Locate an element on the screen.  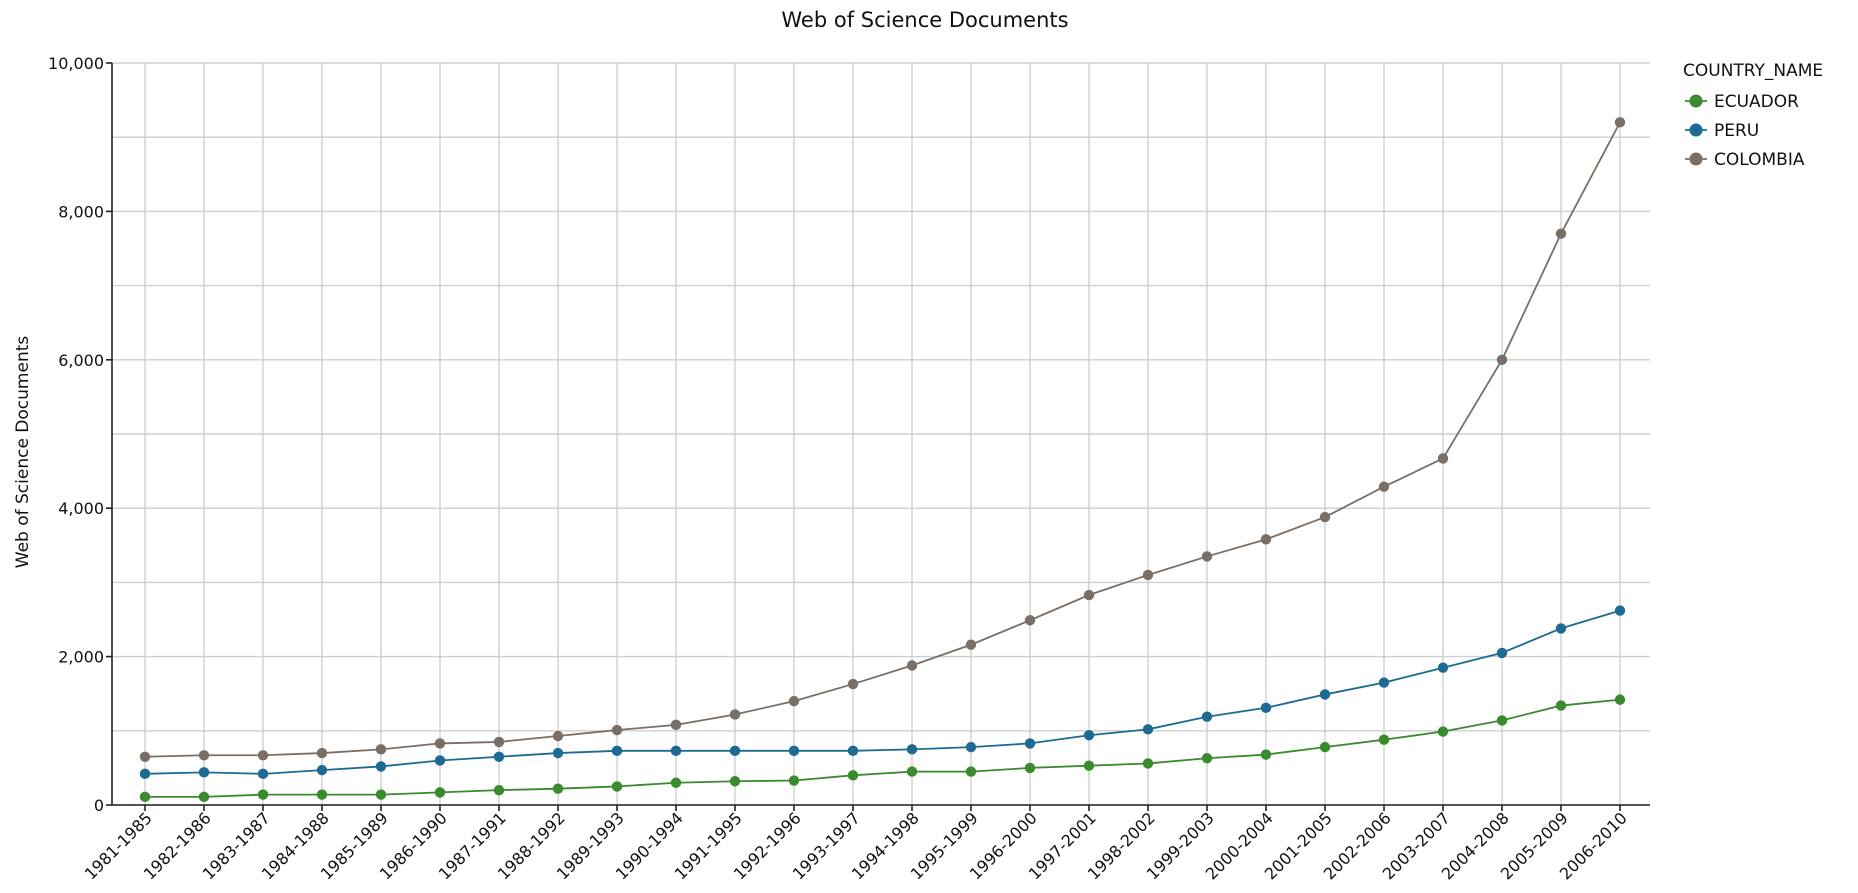
y-tick-label: 8,000 is located at coordinates (81, 211).